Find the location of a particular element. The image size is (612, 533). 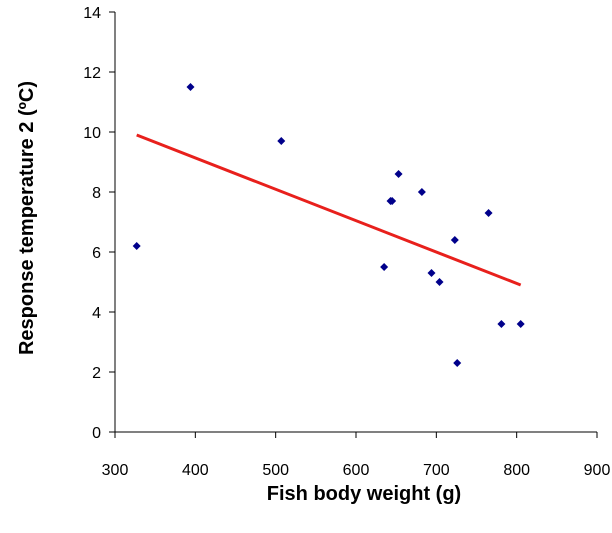

y-tick-label: 10 is located at coordinates (92, 133).